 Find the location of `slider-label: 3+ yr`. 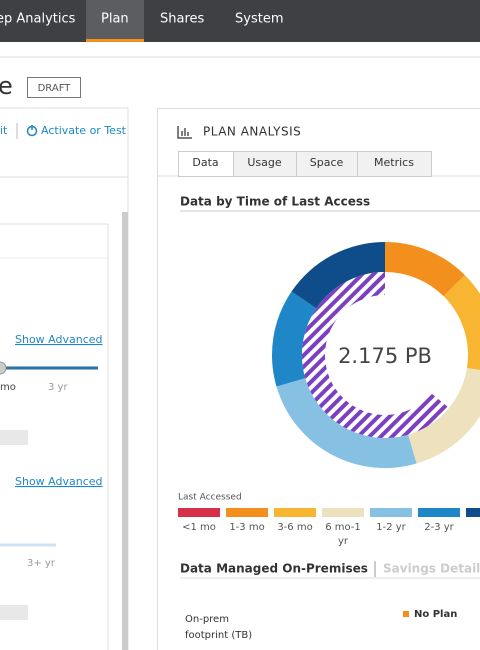

slider-label: 3+ yr is located at coordinates (41, 563).